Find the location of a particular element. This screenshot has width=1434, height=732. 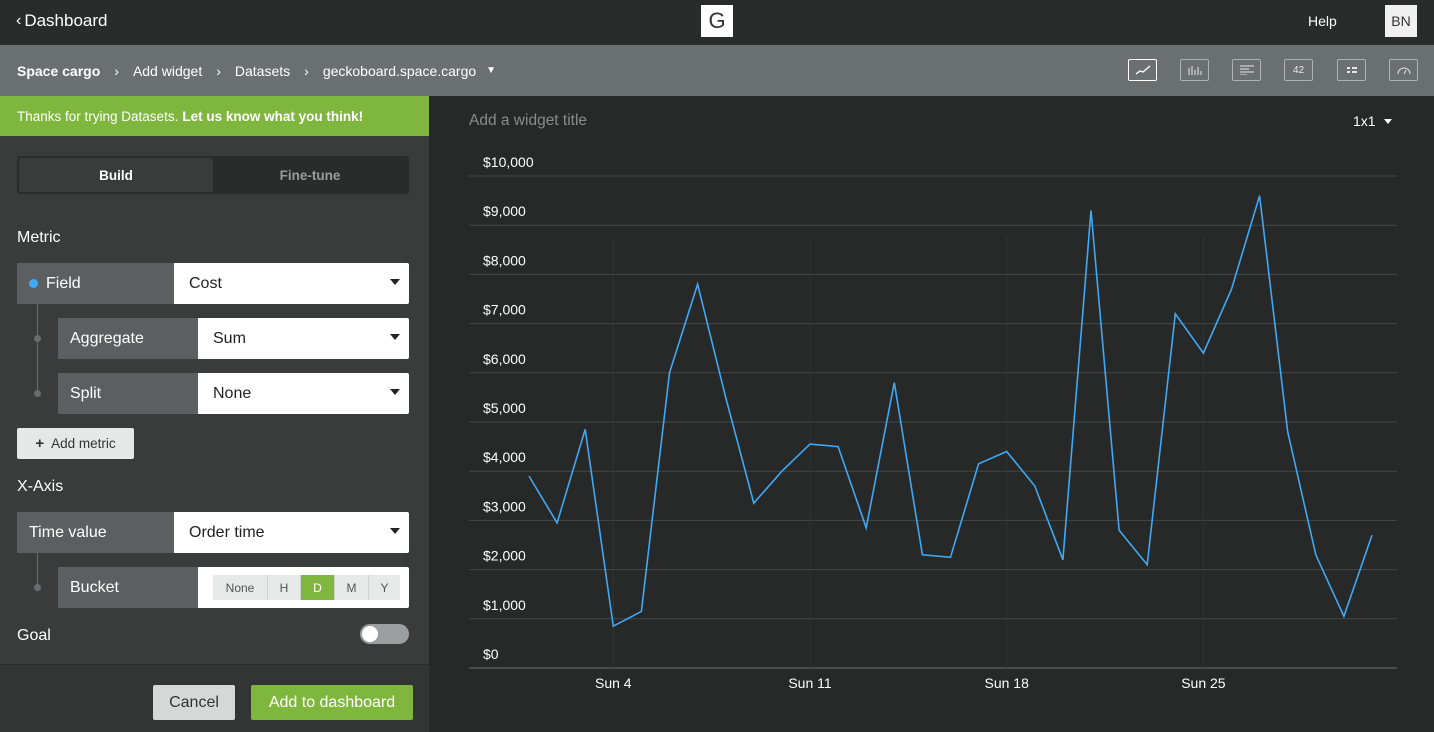

viz-number-button: 42 is located at coordinates (1298, 70).